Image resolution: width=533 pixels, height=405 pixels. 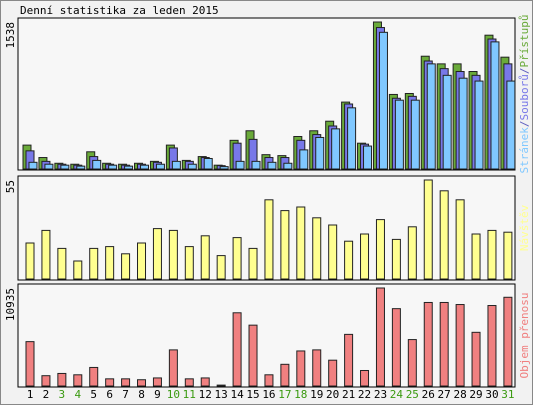 What do you see at coordinates (10, 35) in the screenshot?
I see `y-tick-label: 1538` at bounding box center [10, 35].